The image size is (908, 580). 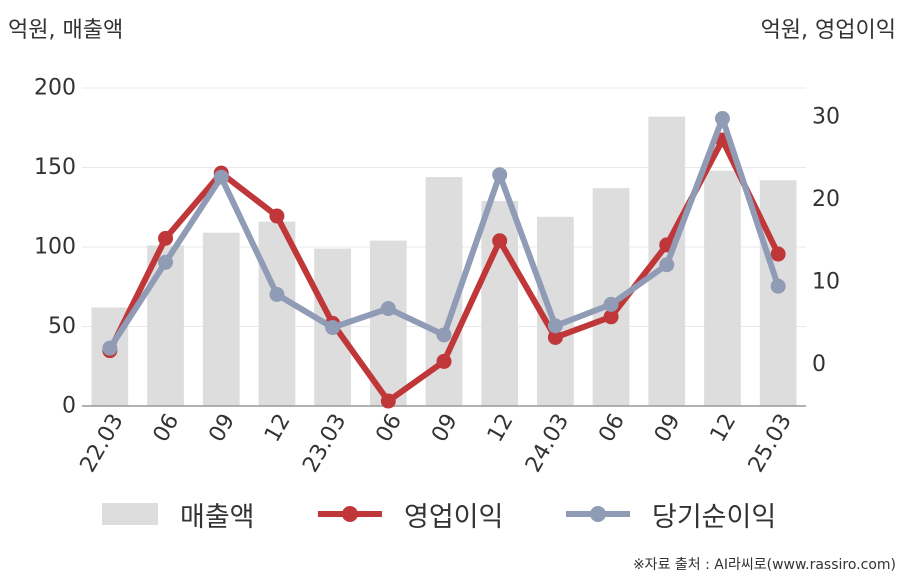 I want to click on source-credit: ※자료 출처 : AI라씨로(www.rassiro.com), so click(x=764, y=565).